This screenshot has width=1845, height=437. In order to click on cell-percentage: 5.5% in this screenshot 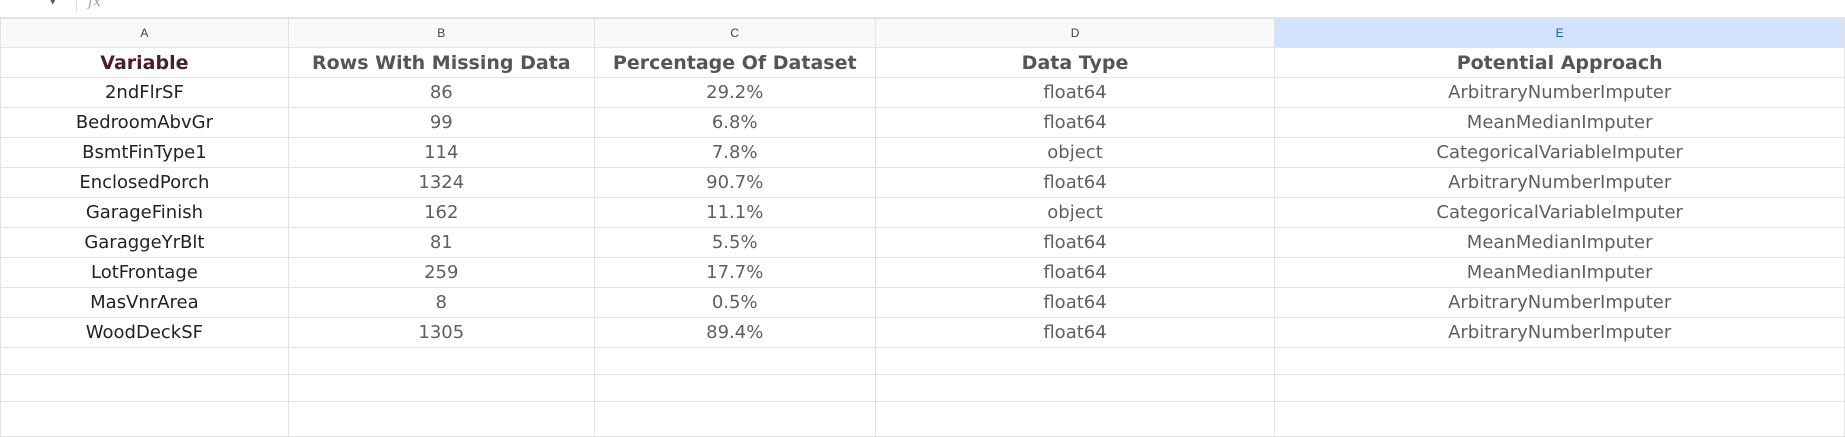, I will do `click(734, 242)`.